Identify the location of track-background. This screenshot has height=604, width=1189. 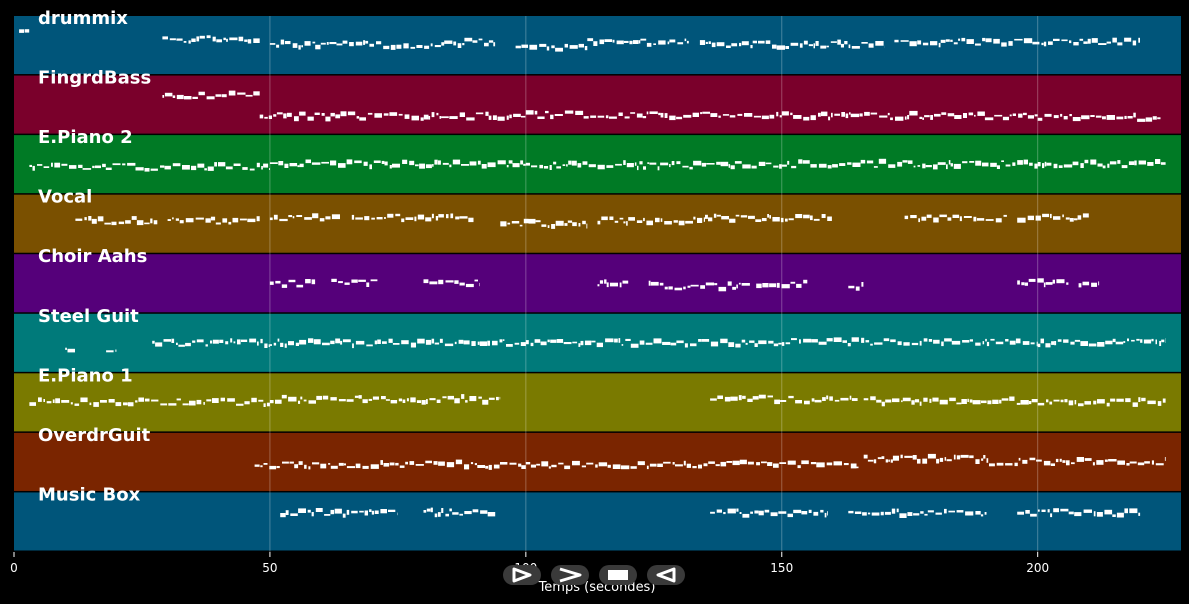
(597, 283).